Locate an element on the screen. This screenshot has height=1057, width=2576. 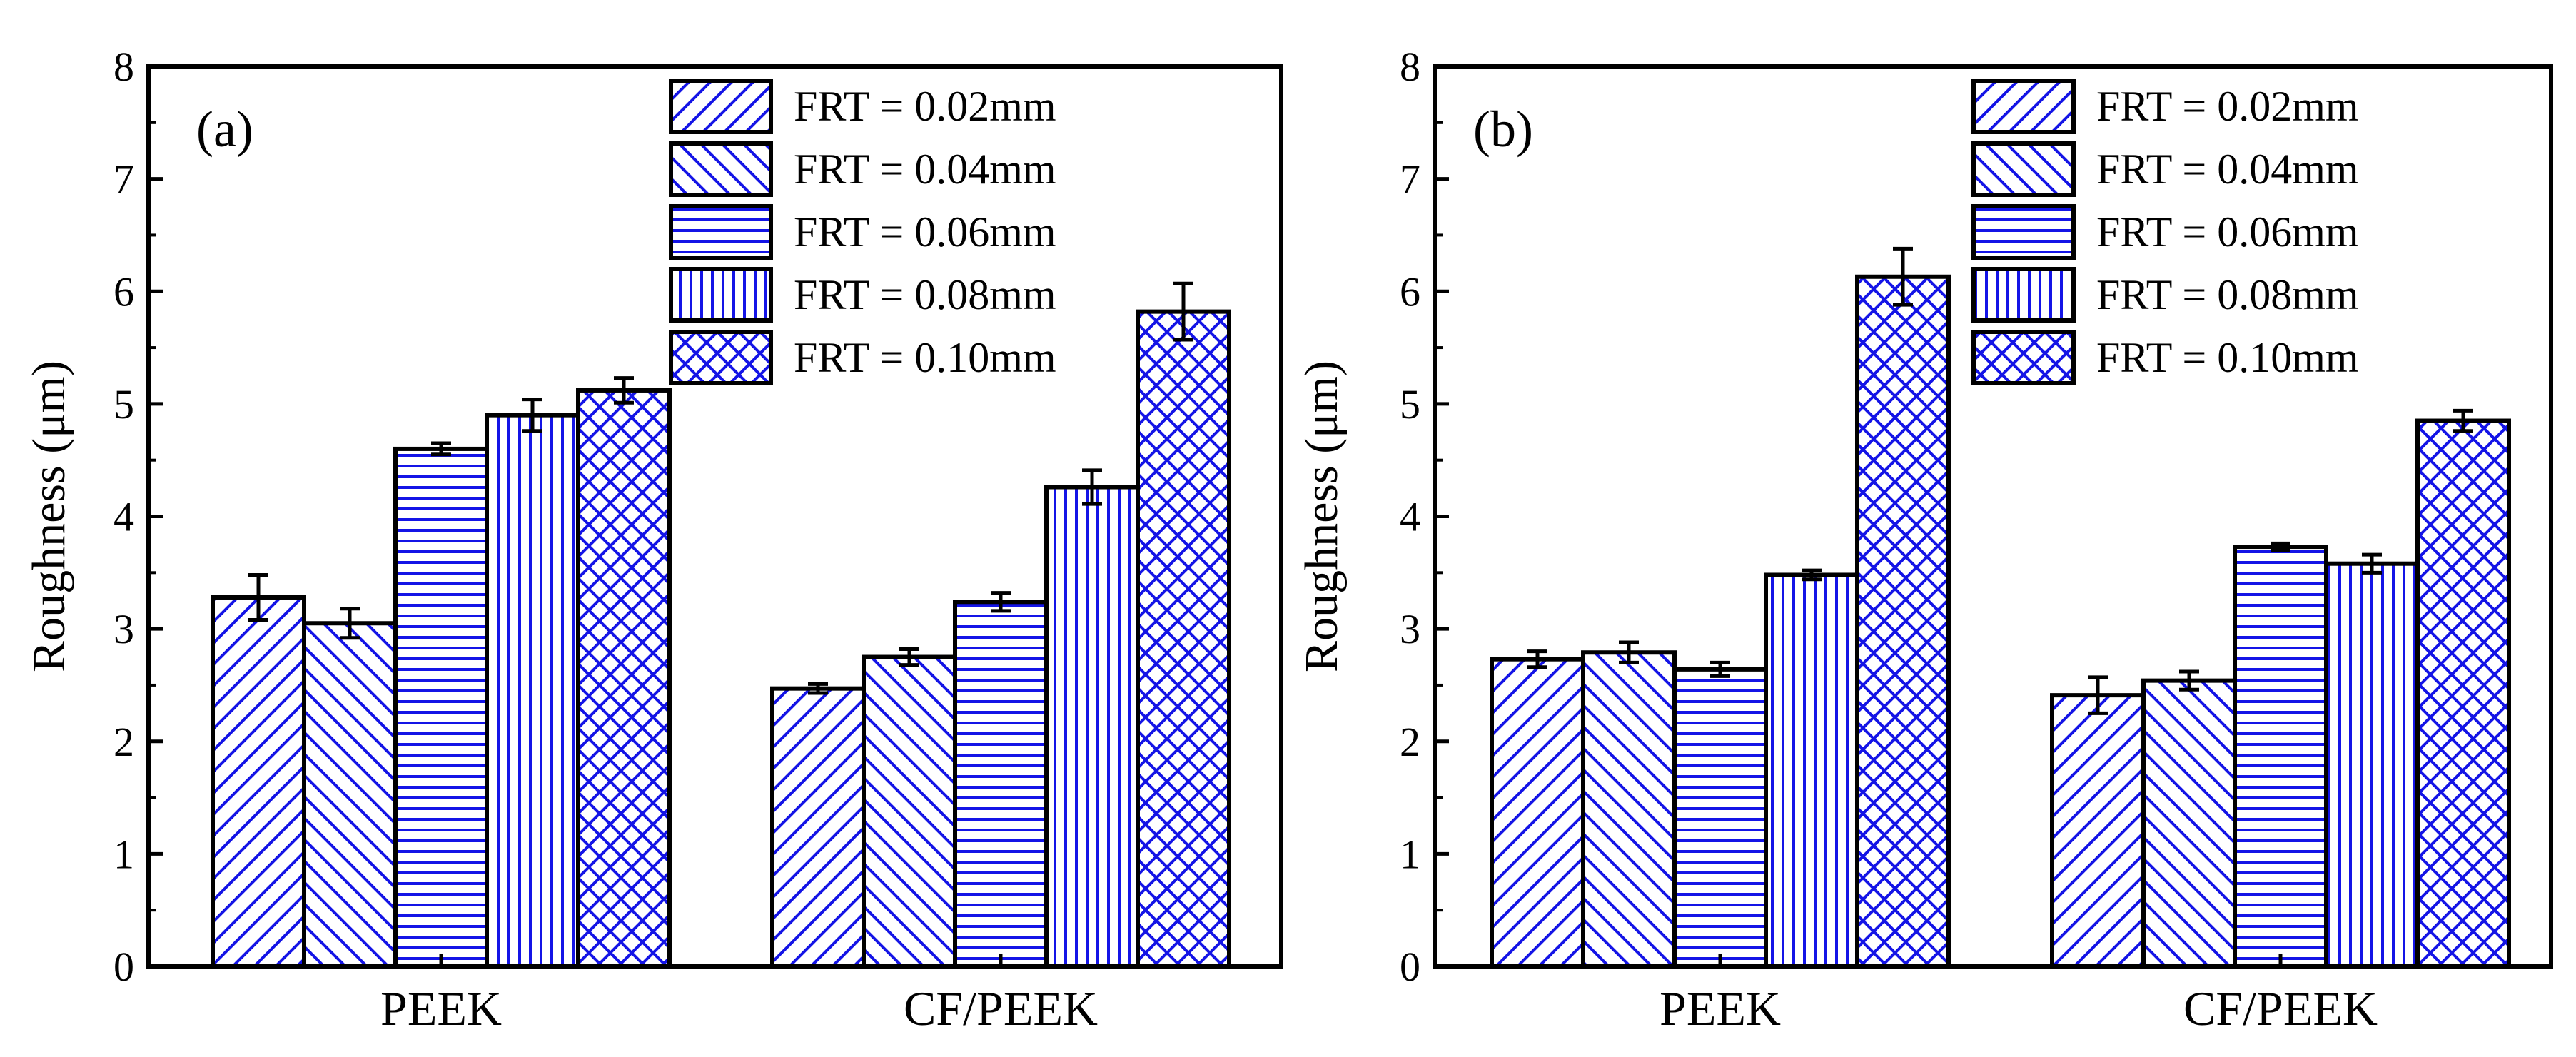
panel-label: (b) is located at coordinates (1503, 129).